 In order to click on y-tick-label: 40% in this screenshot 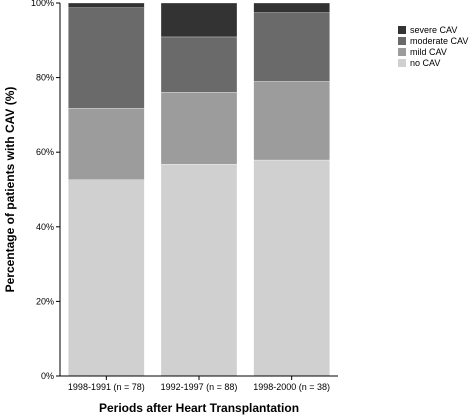, I will do `click(45, 227)`.